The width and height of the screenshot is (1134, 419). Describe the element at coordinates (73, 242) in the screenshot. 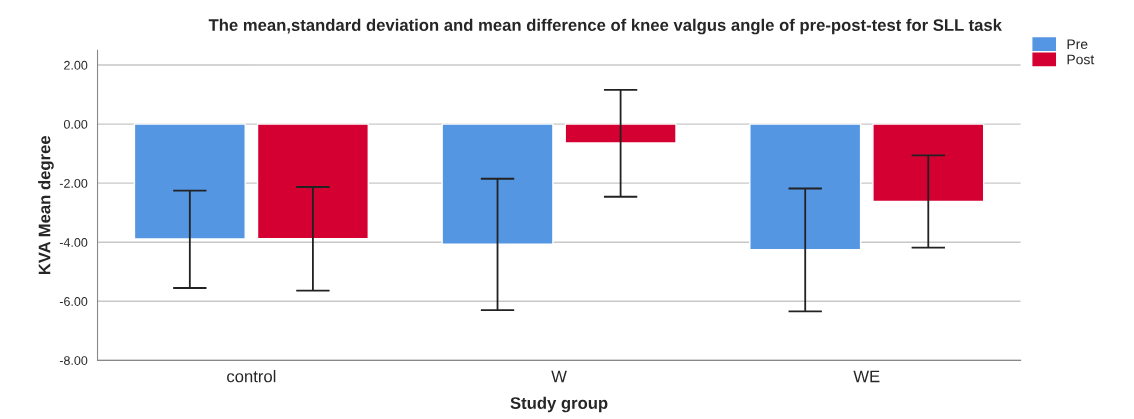

I see `y-tick-label: -4.00` at that location.